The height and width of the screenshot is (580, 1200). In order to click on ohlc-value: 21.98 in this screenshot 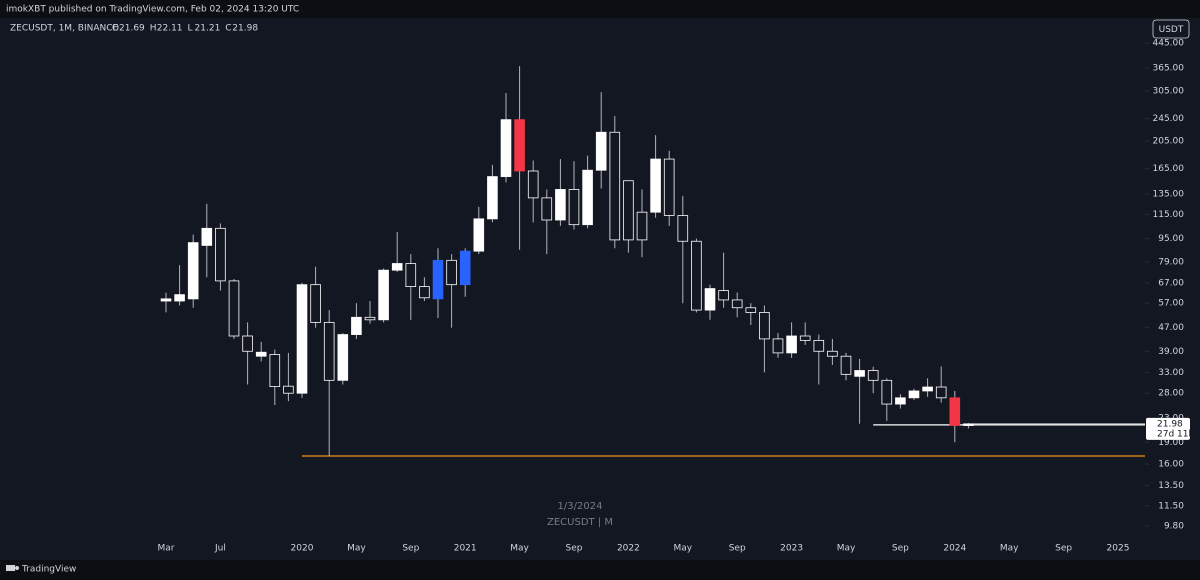, I will do `click(245, 29)`.